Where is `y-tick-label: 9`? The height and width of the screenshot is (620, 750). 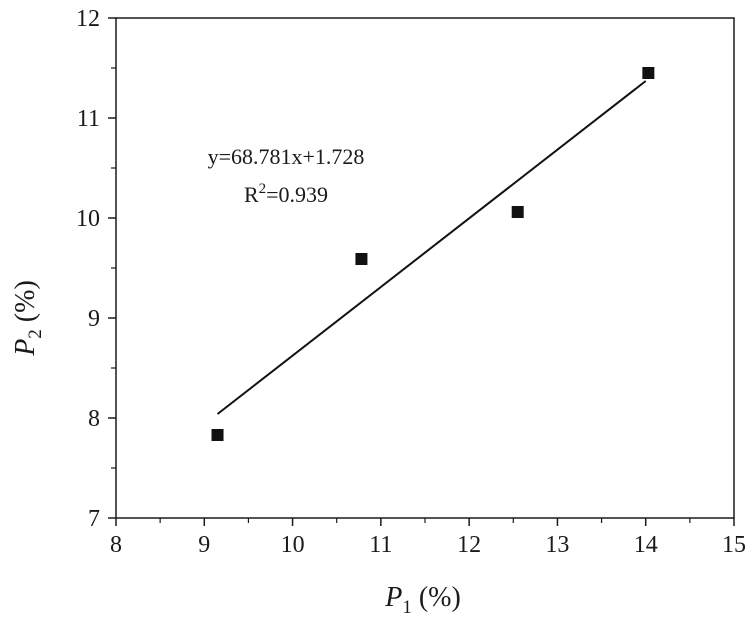
y-tick-label: 9 is located at coordinates (94, 319).